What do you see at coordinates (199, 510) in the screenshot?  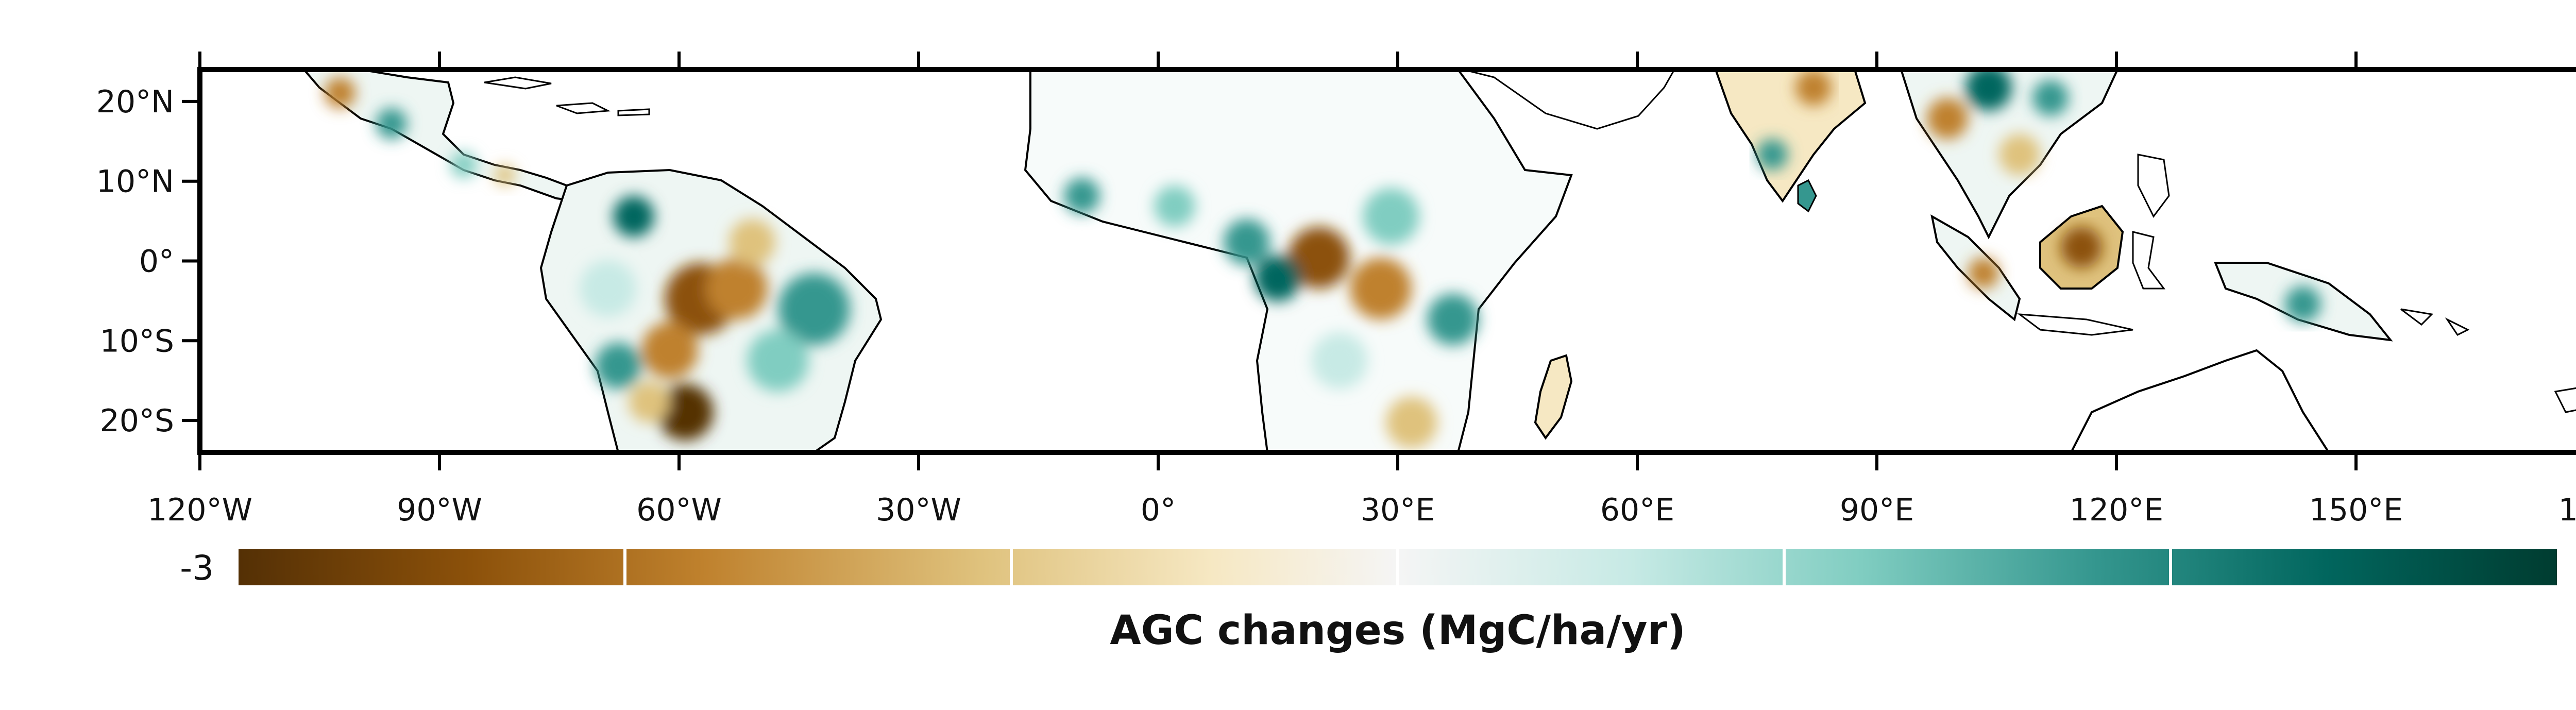 I see `lon-tick-label: 120°W` at bounding box center [199, 510].